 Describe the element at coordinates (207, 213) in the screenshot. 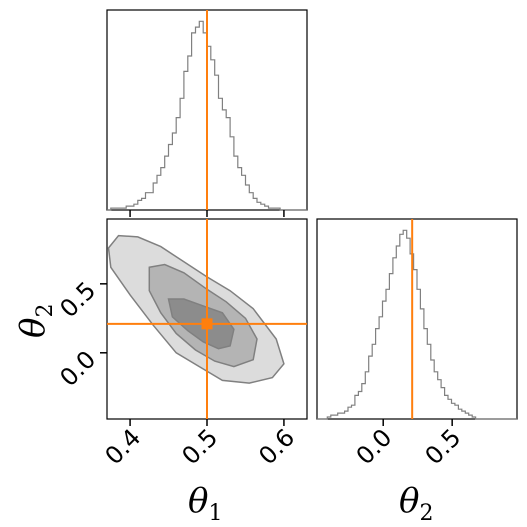

I see `tick-marks-theta1-top` at that location.